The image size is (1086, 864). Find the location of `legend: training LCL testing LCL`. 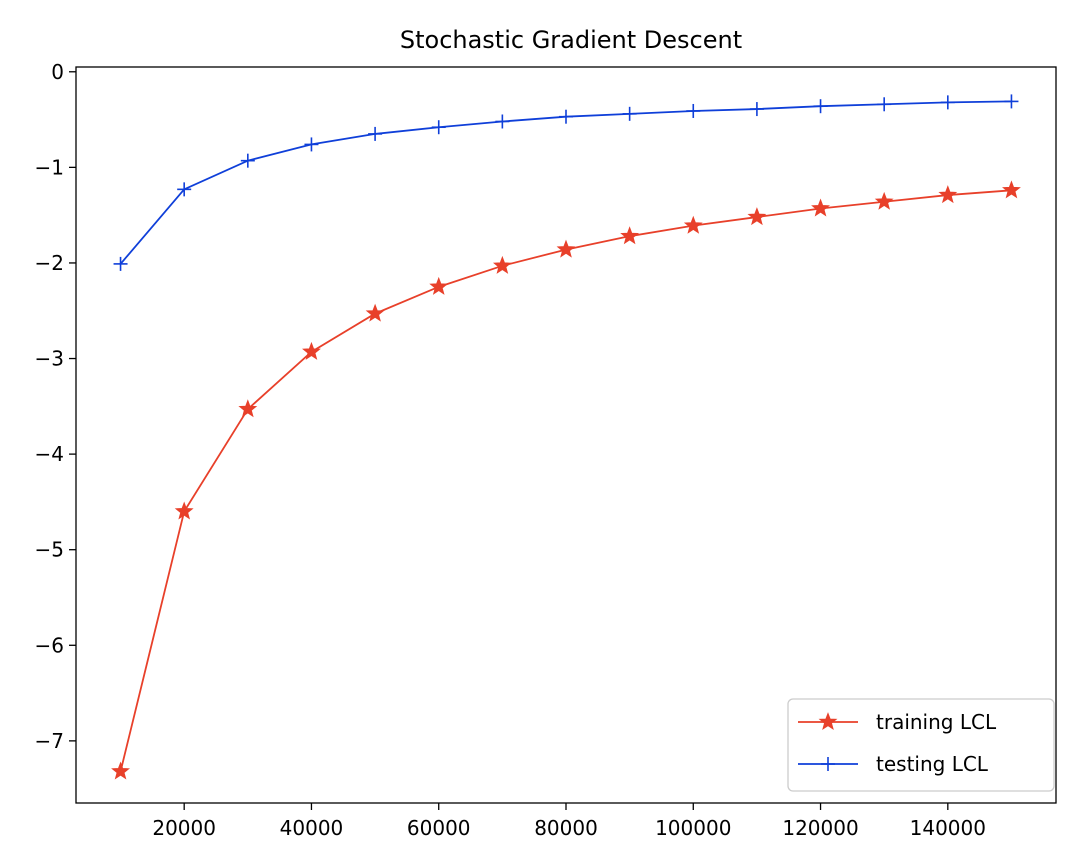

legend: training LCL testing LCL is located at coordinates (921, 745).